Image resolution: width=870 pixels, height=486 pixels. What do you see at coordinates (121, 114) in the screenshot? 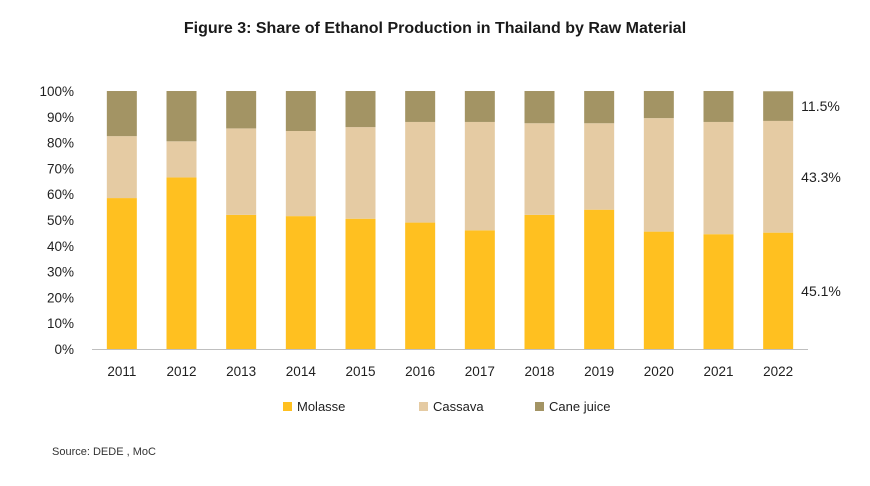
I see `bar-cane-juice-2011` at bounding box center [121, 114].